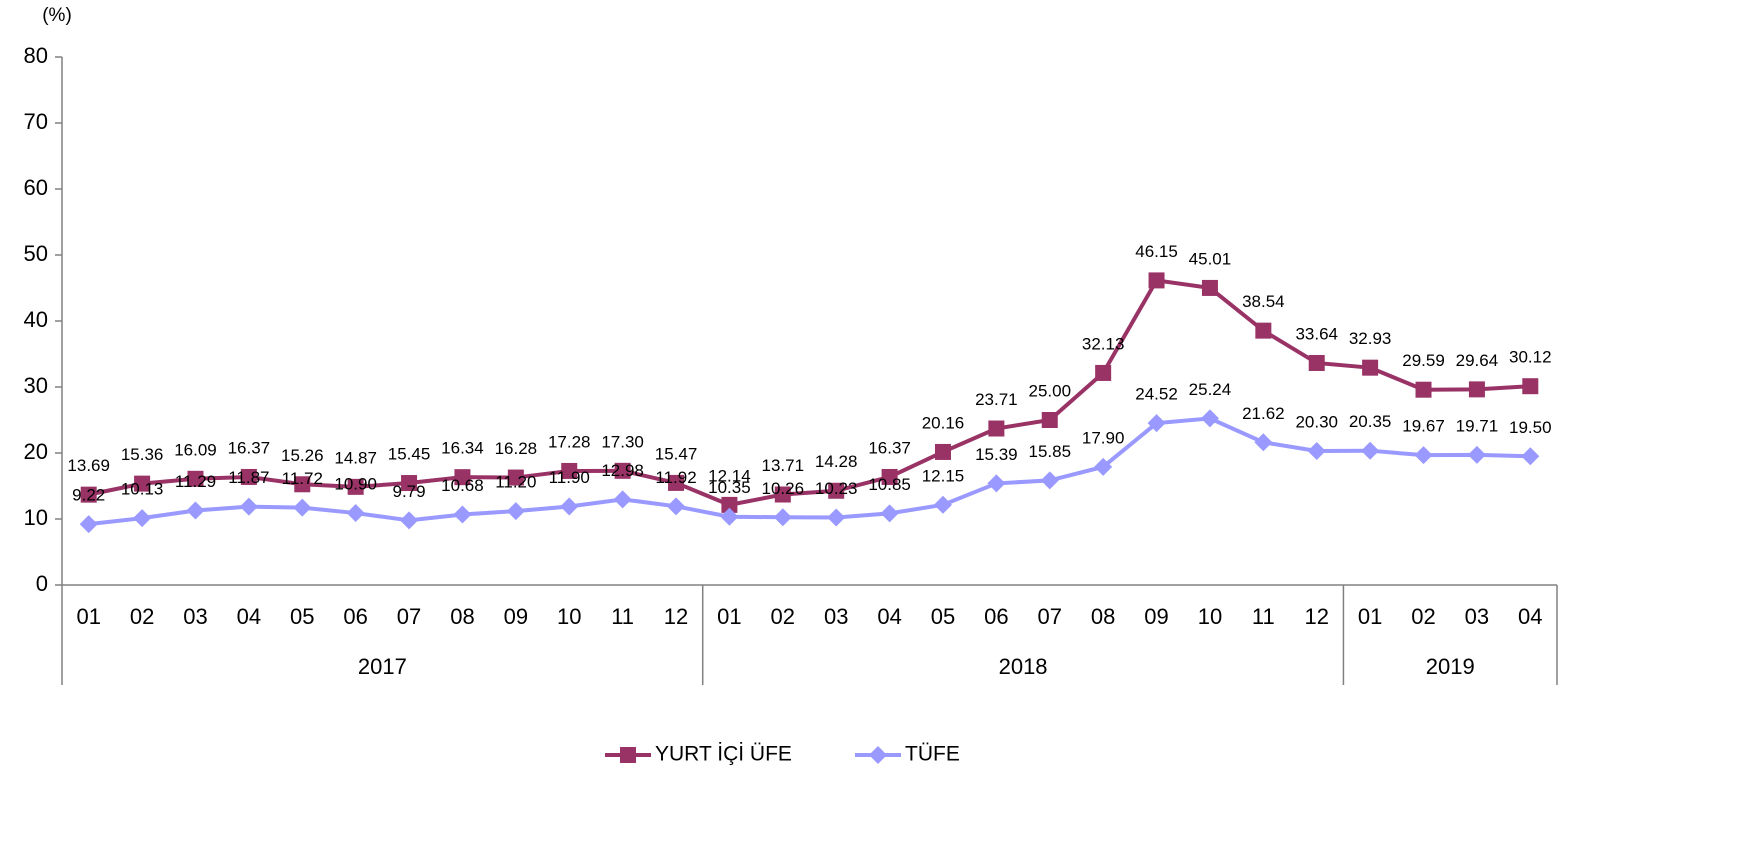  What do you see at coordinates (1423, 426) in the screenshot?
I see `data-label: 19.67` at bounding box center [1423, 426].